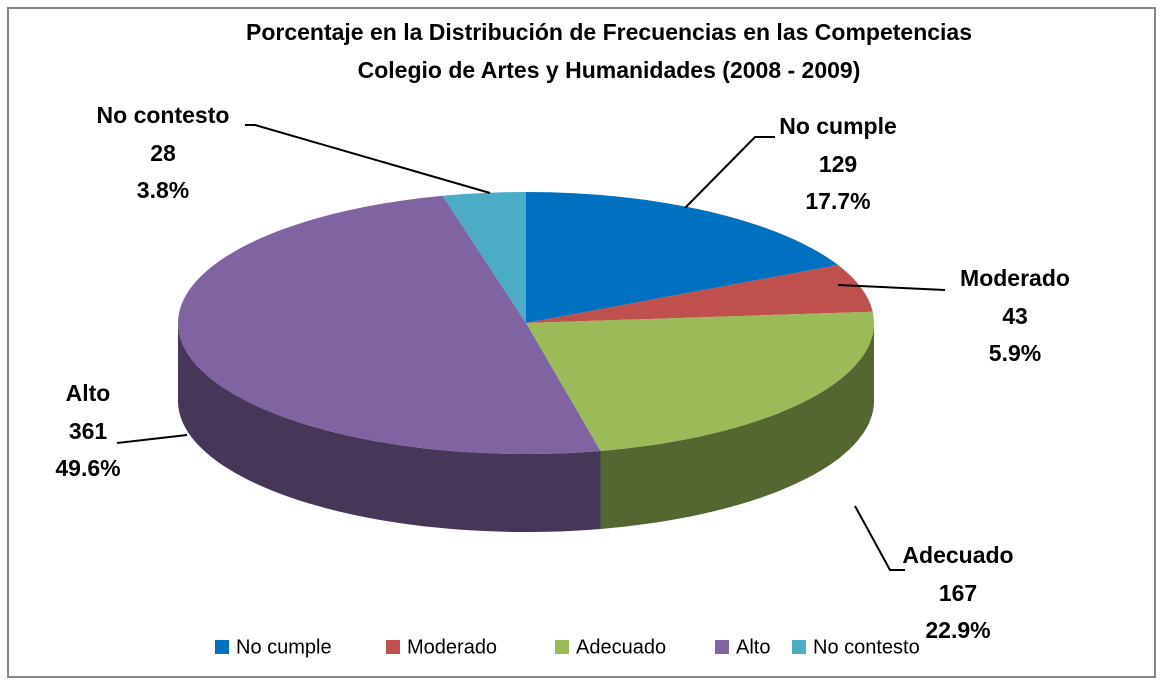 This screenshot has height=685, width=1163. Describe the element at coordinates (958, 593) in the screenshot. I see `data-label-value: 167` at that location.